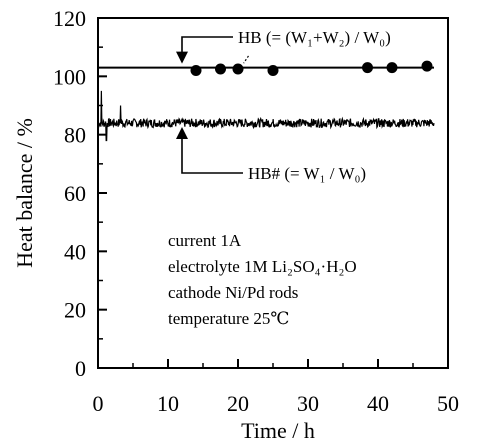 The height and width of the screenshot is (445, 486). What do you see at coordinates (69, 18) in the screenshot?
I see `y-tick-label: 120` at bounding box center [69, 18].